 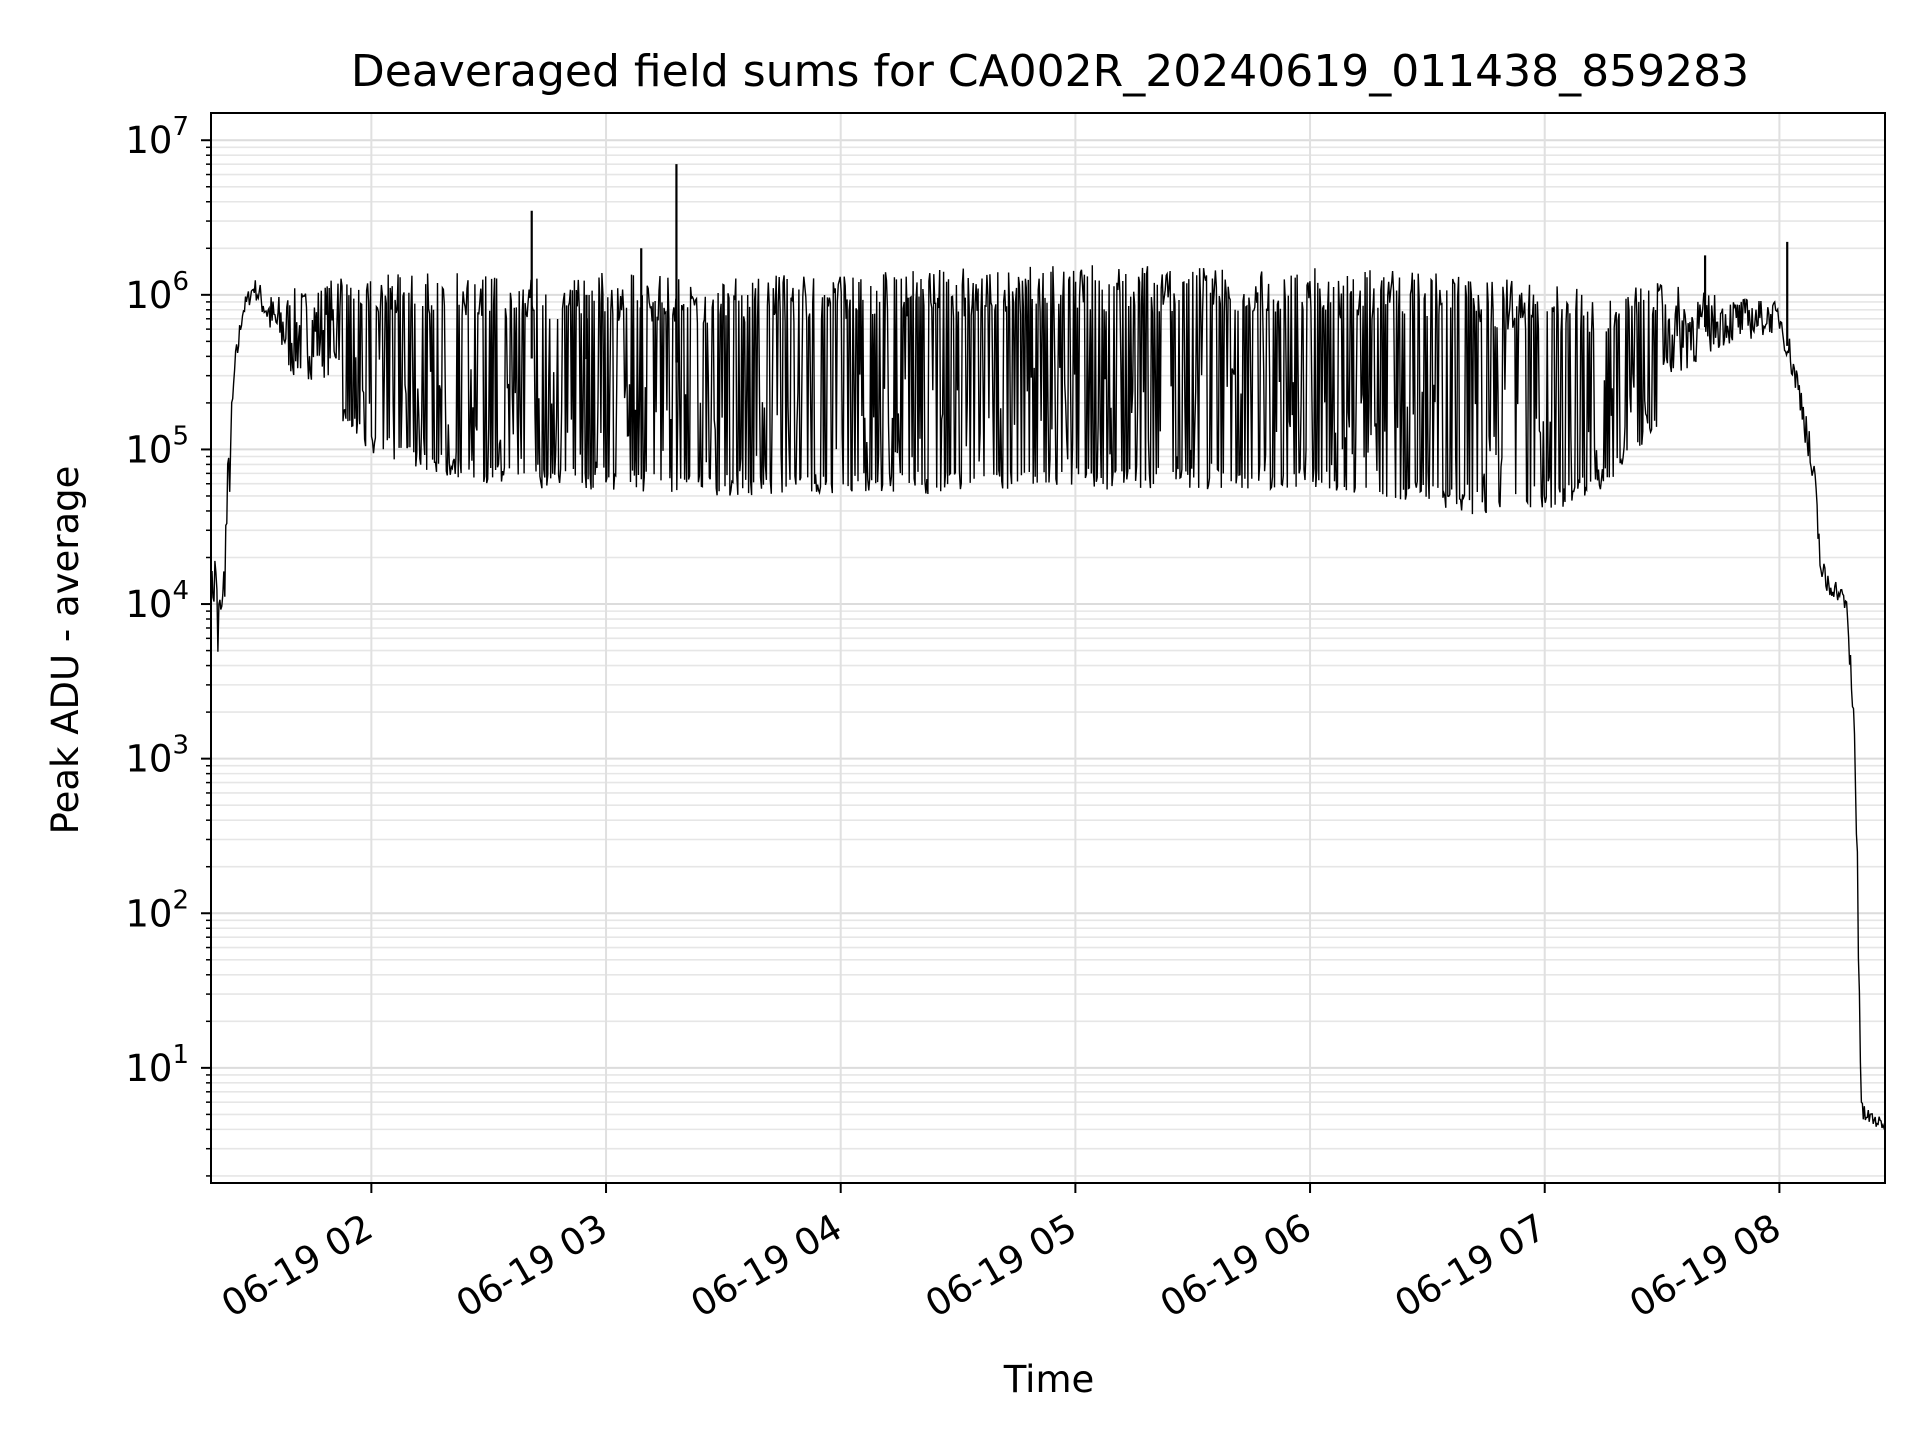 What do you see at coordinates (157, 1065) in the screenshot?
I see `y-tick-label: 10¹` at bounding box center [157, 1065].